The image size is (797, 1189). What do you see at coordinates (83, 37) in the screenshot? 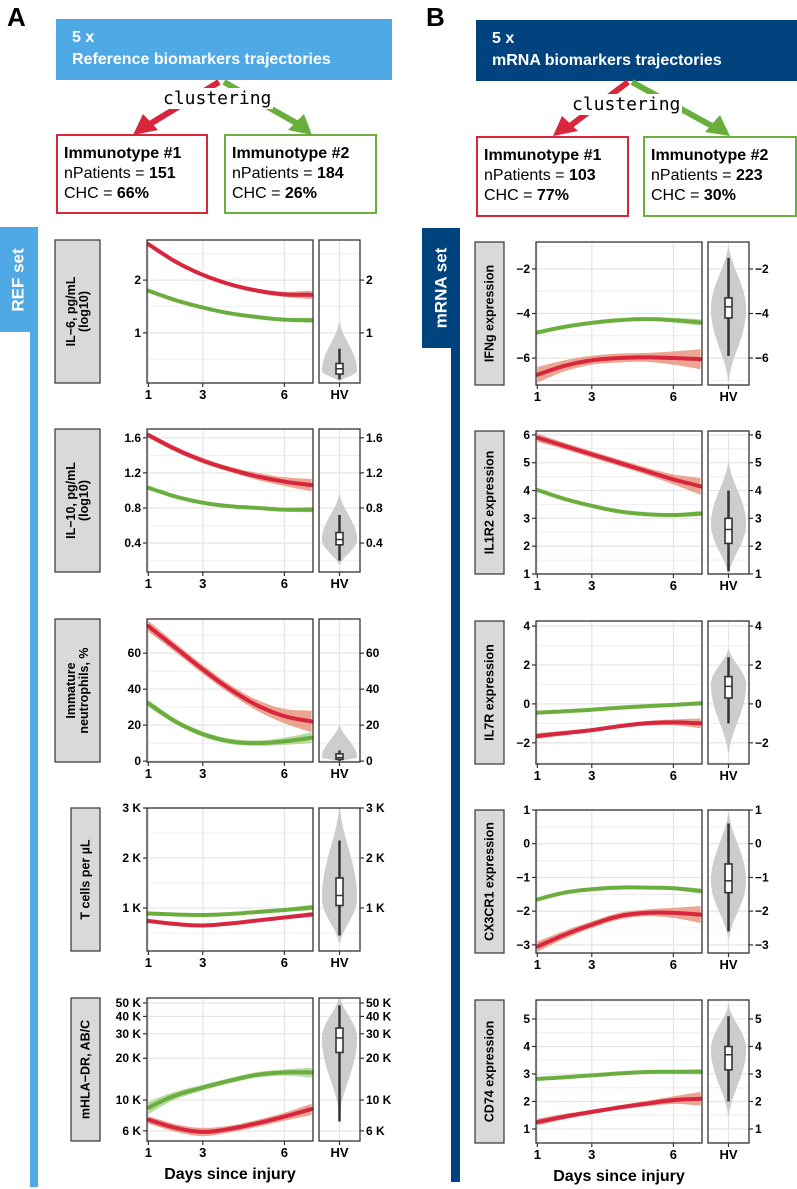
I see `title-line-1: 5 x` at bounding box center [83, 37].